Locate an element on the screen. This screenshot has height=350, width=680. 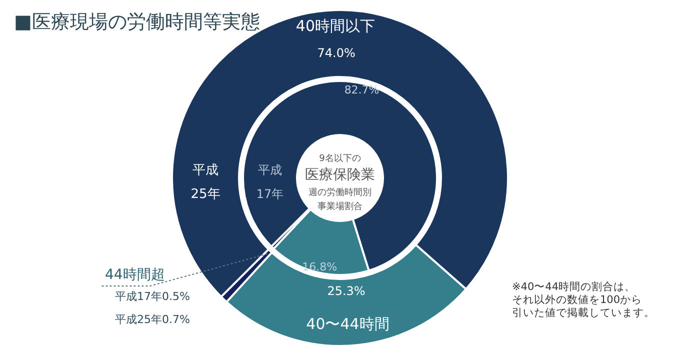
chart-title: ■医療現場の労働時間等実態 is located at coordinates (137, 22).